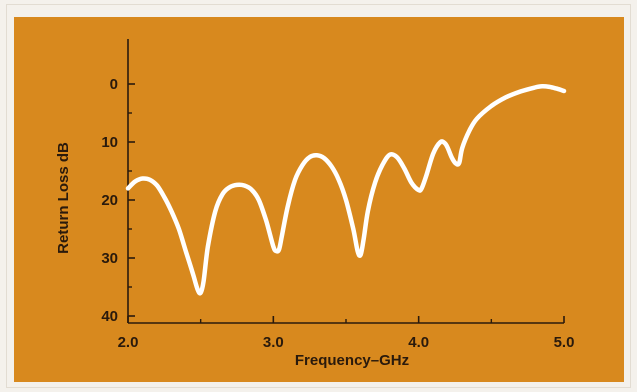 The image size is (637, 392). What do you see at coordinates (564, 342) in the screenshot?
I see `x-tick-label: 5.0` at bounding box center [564, 342].